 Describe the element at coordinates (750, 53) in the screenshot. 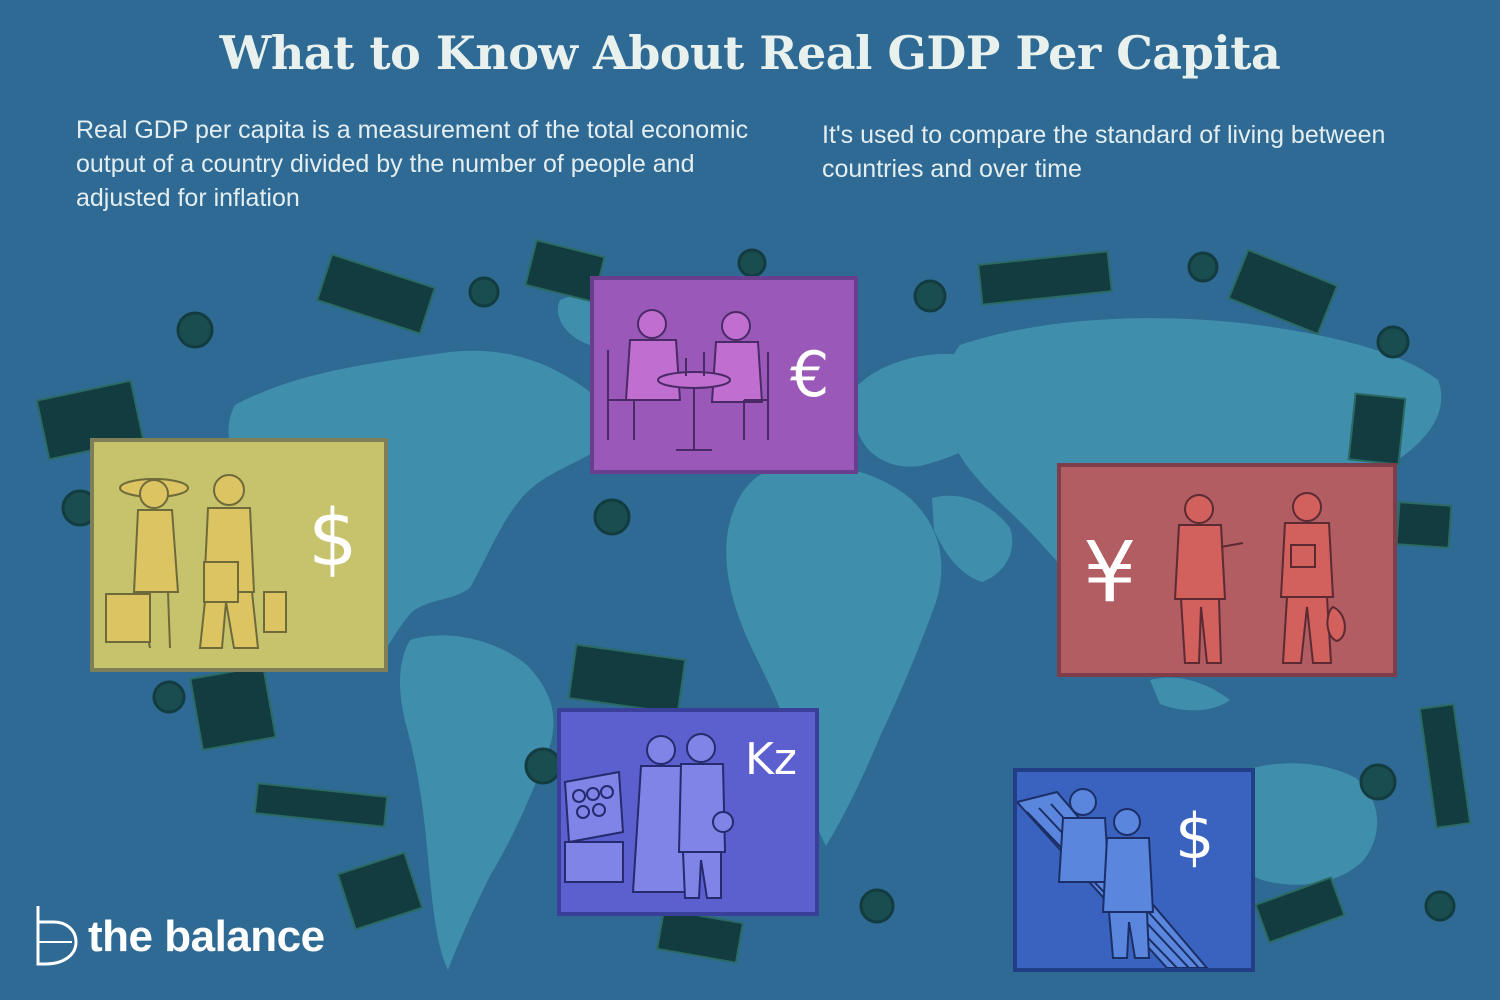

I see `page-title: What to Know About Real GDP Per Capita` at that location.